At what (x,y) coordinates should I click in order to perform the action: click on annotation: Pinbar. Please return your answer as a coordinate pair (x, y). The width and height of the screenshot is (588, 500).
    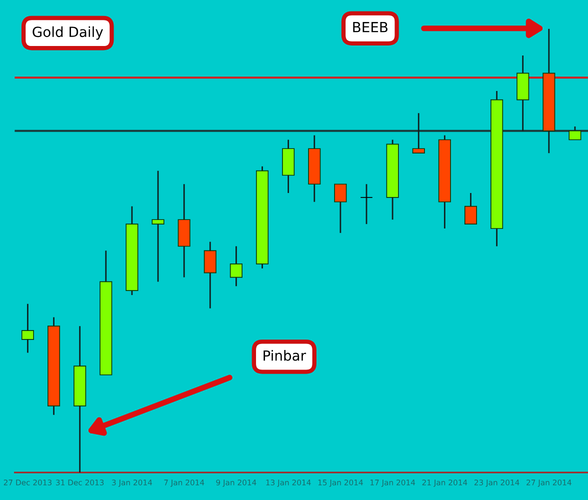
    Looking at the image, I should click on (285, 355).